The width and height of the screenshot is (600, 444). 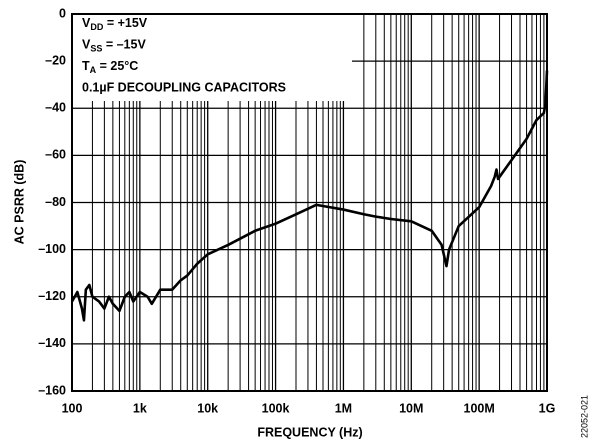 What do you see at coordinates (411, 408) in the screenshot?
I see `x-tick-label: 10M` at bounding box center [411, 408].